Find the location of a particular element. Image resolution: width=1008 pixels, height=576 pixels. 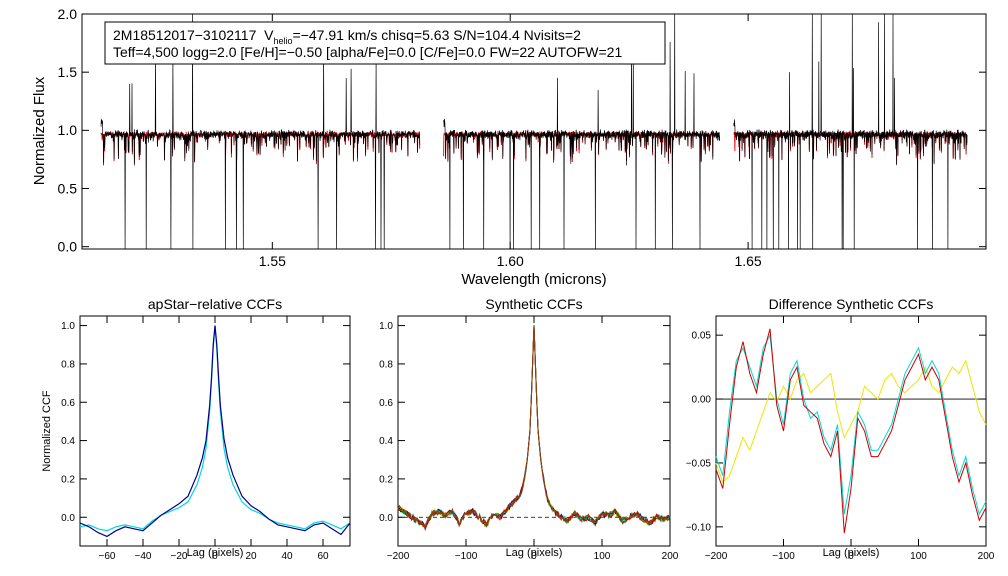

ccf-synthetic-ytick-label: 0.6 is located at coordinates (386, 403).